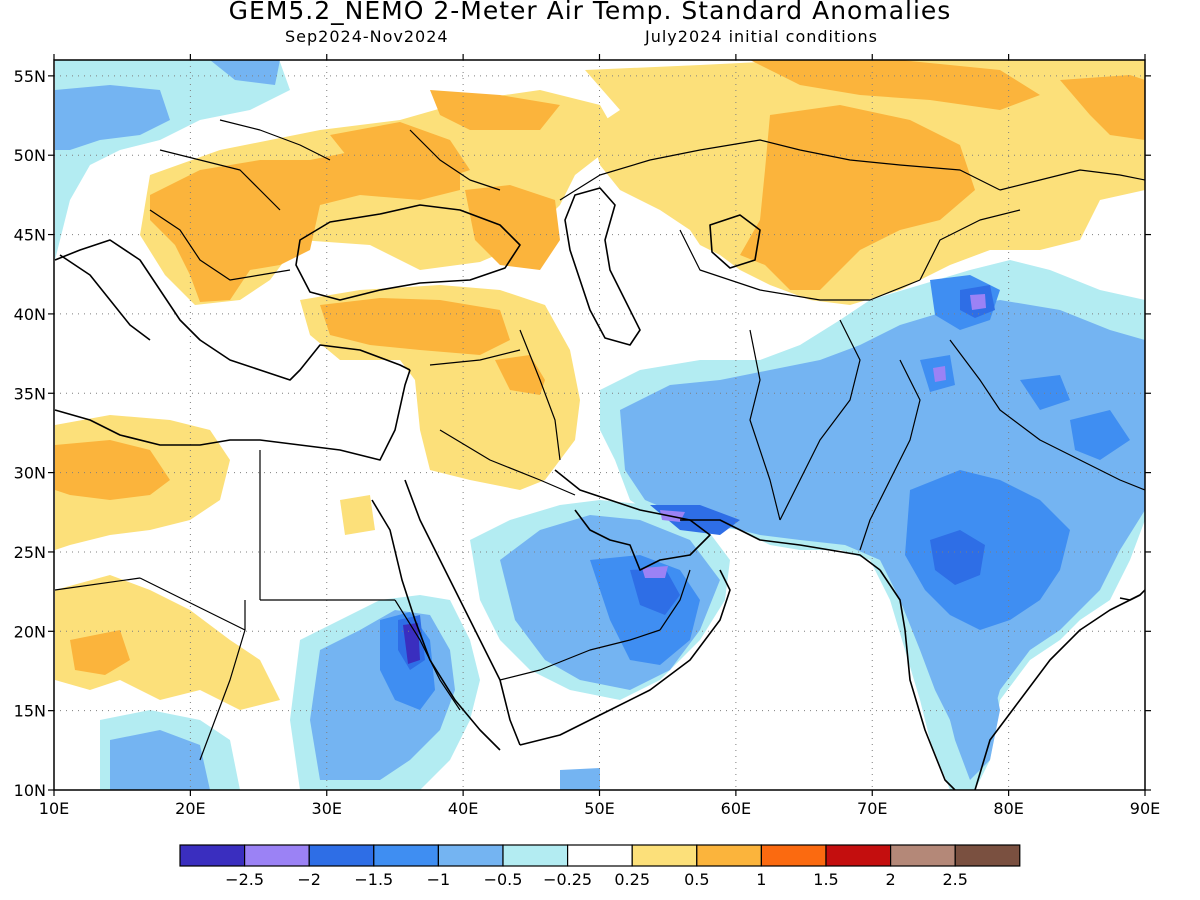  I want to click on border-saudi-north, so click(507, 462).